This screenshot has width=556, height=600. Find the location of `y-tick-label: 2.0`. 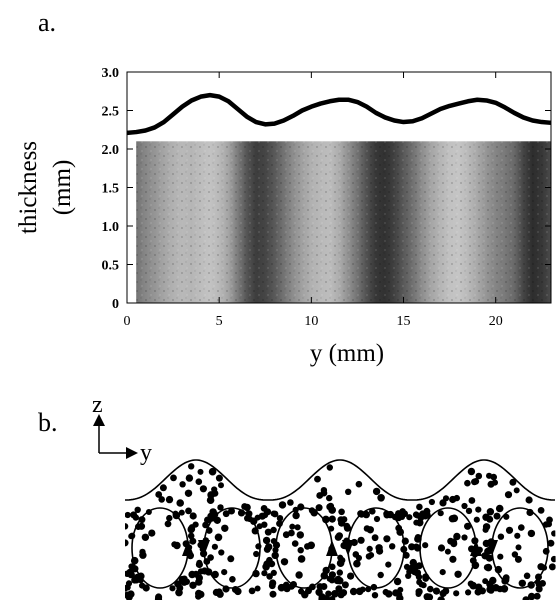

y-tick-label: 2.0 is located at coordinates (111, 150).